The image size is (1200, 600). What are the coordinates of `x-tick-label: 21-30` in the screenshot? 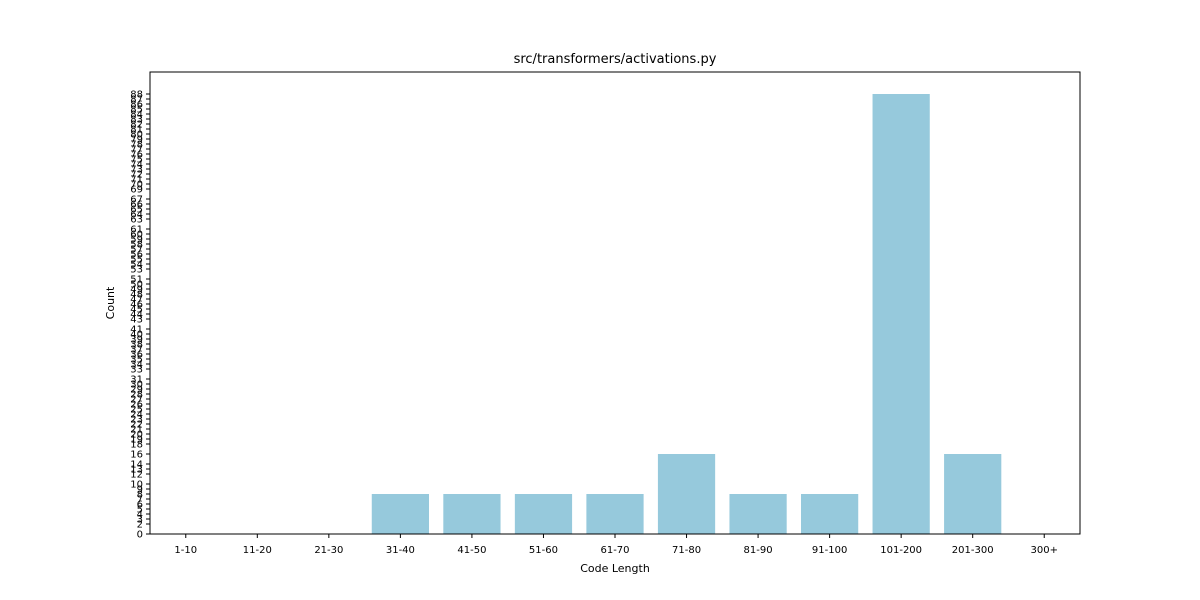 It's located at (328, 550).